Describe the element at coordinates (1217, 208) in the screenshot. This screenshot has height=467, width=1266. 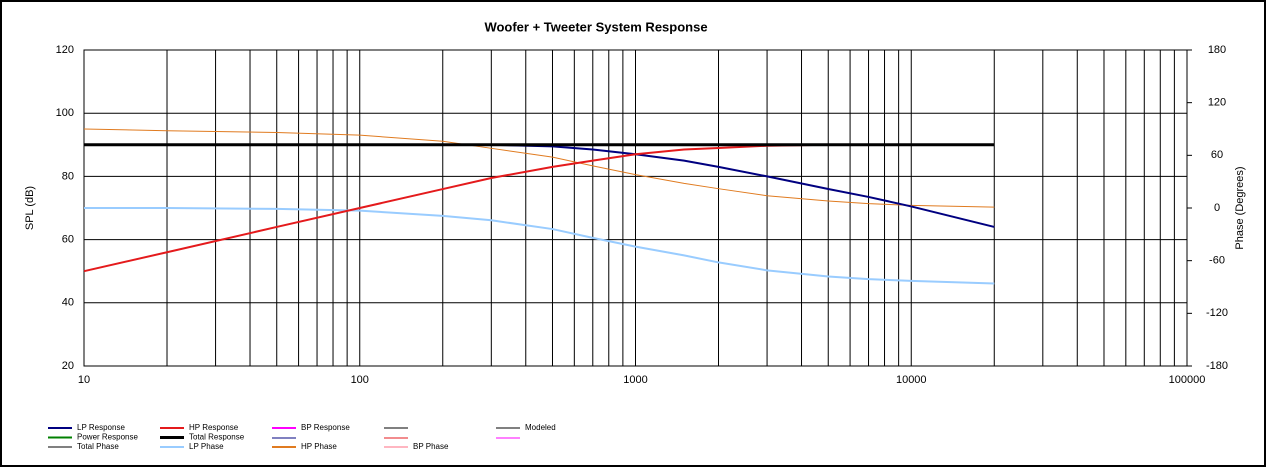
I see `y2-tick-label: 0` at that location.